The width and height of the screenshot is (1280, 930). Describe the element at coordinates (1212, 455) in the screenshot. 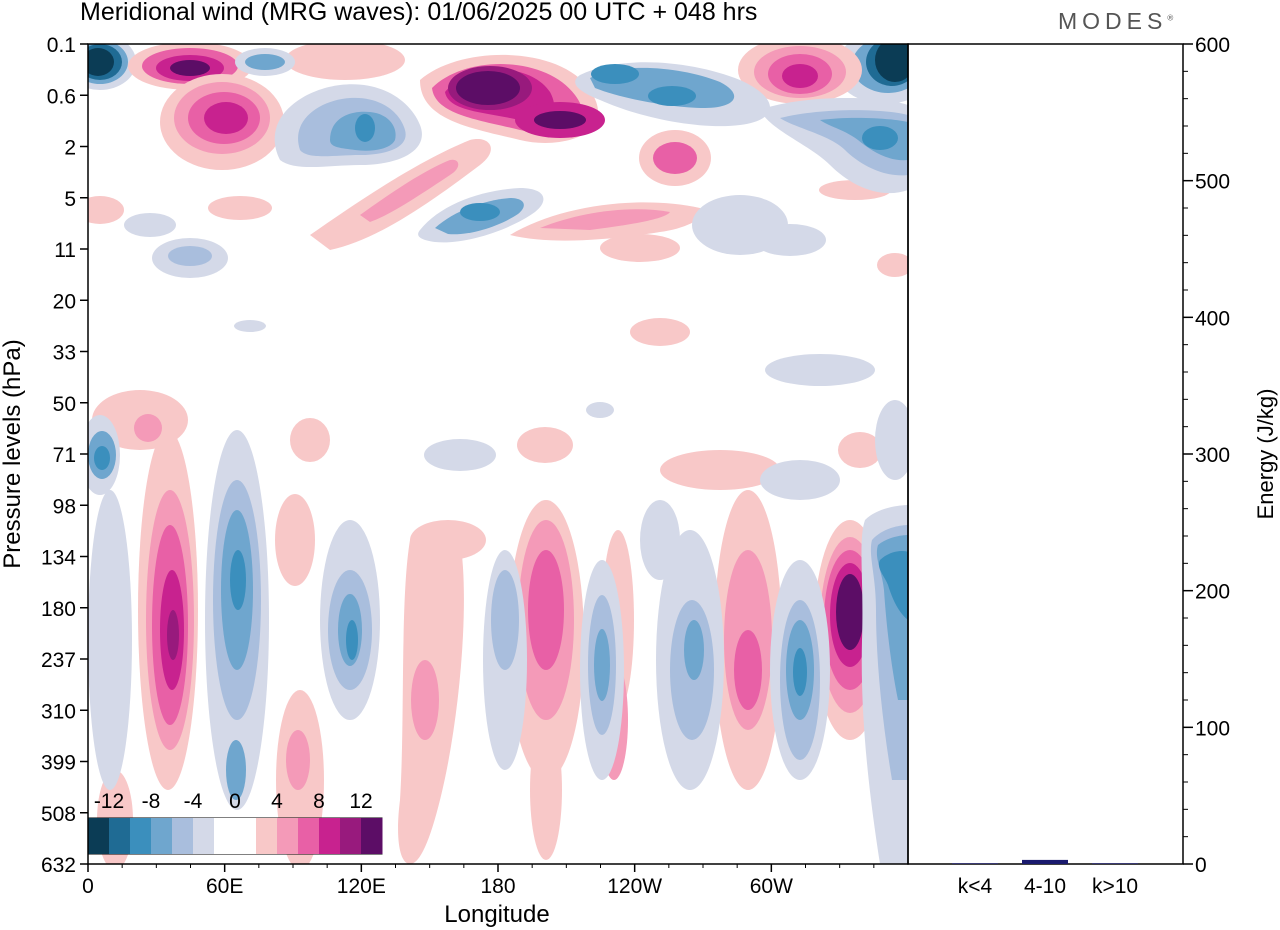

I see `energy-tick-label: 300` at that location.